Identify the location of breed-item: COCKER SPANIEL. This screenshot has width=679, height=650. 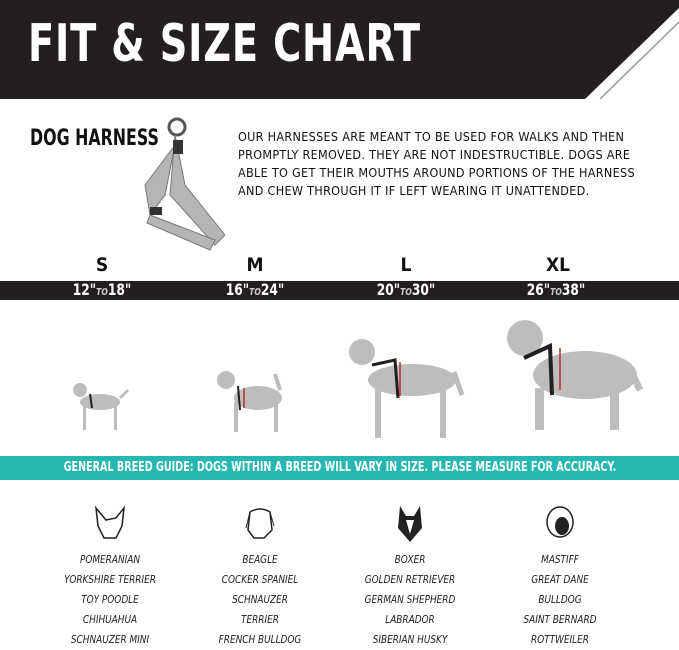
(260, 579).